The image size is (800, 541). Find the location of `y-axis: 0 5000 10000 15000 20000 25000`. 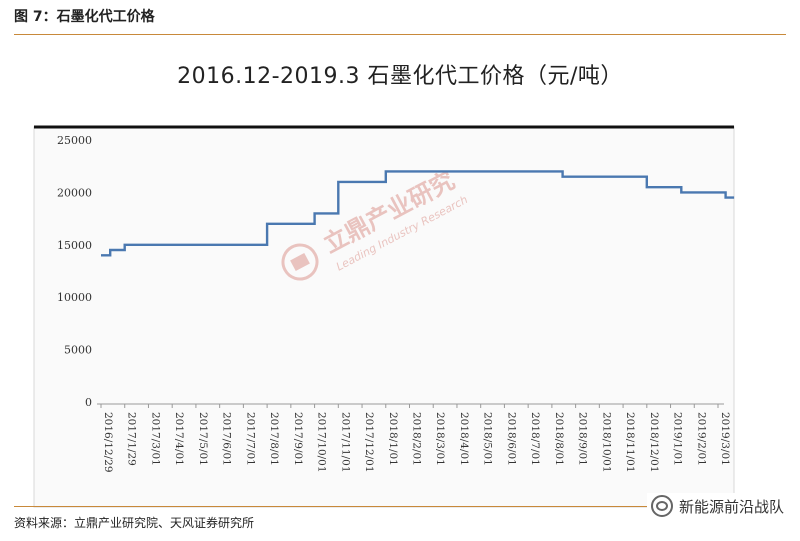

y-axis: 0 5000 10000 15000 20000 25000 is located at coordinates (74, 271).